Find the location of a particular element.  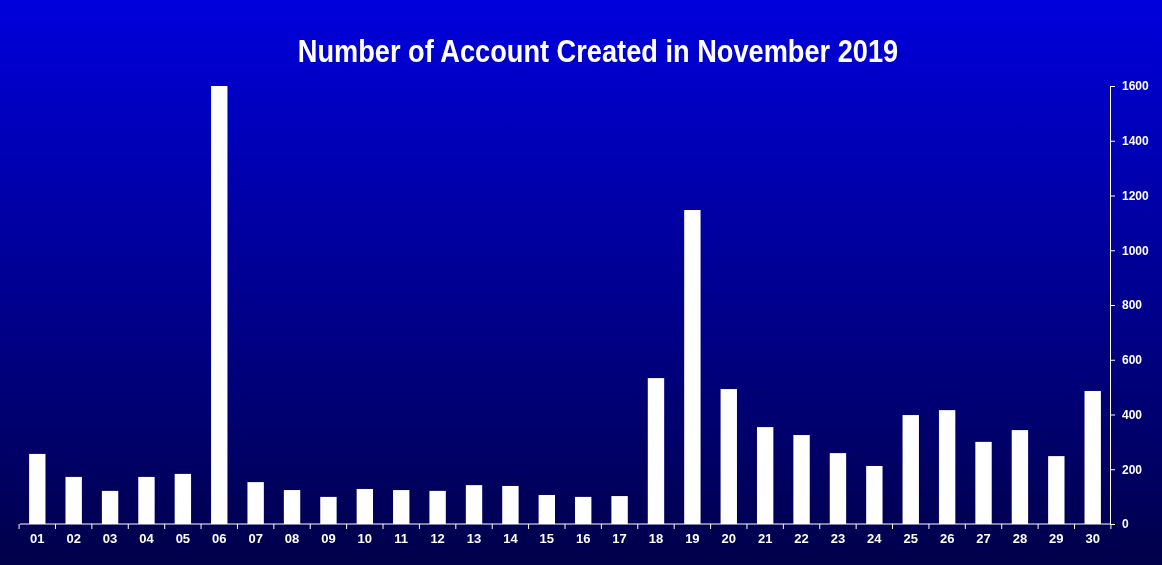

x-tick-label: 28 is located at coordinates (1020, 538).